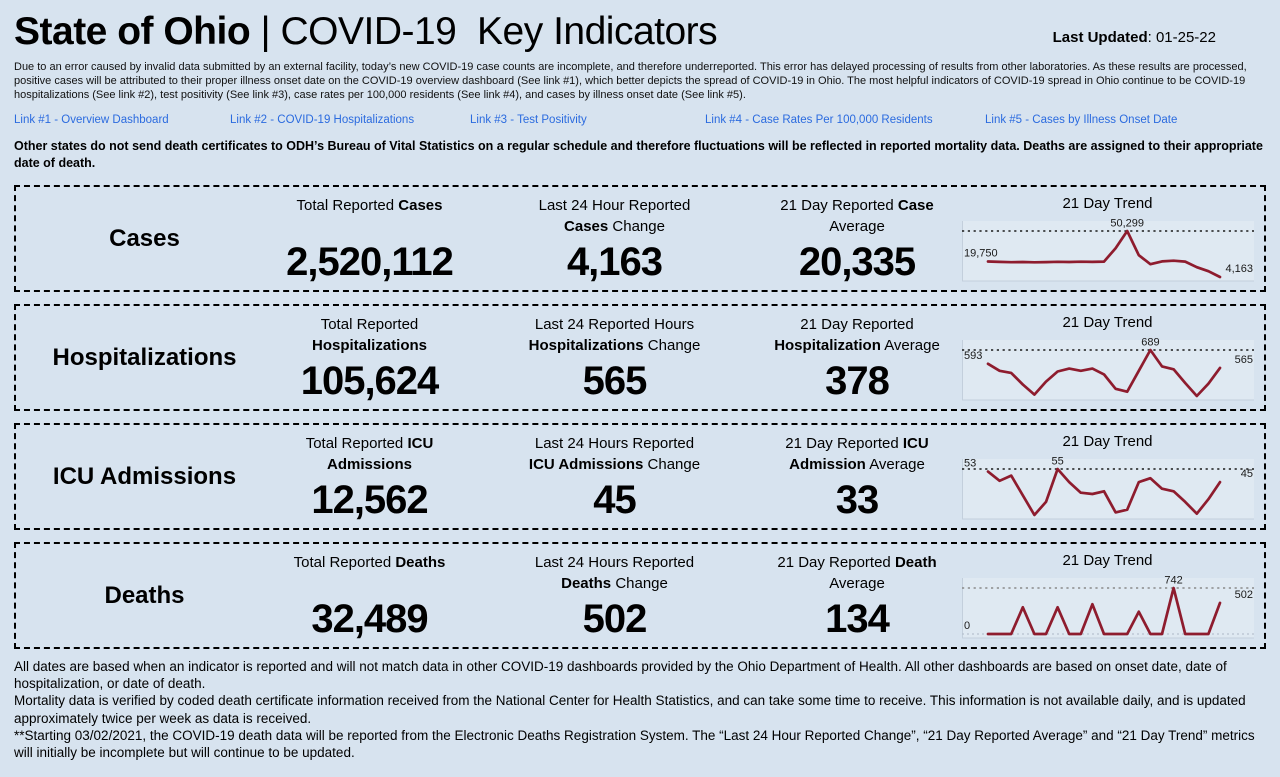 The image size is (1280, 777). Describe the element at coordinates (91, 119) in the screenshot. I see `link-overview-dashboard: Link #1 - Overview Dashboard` at that location.